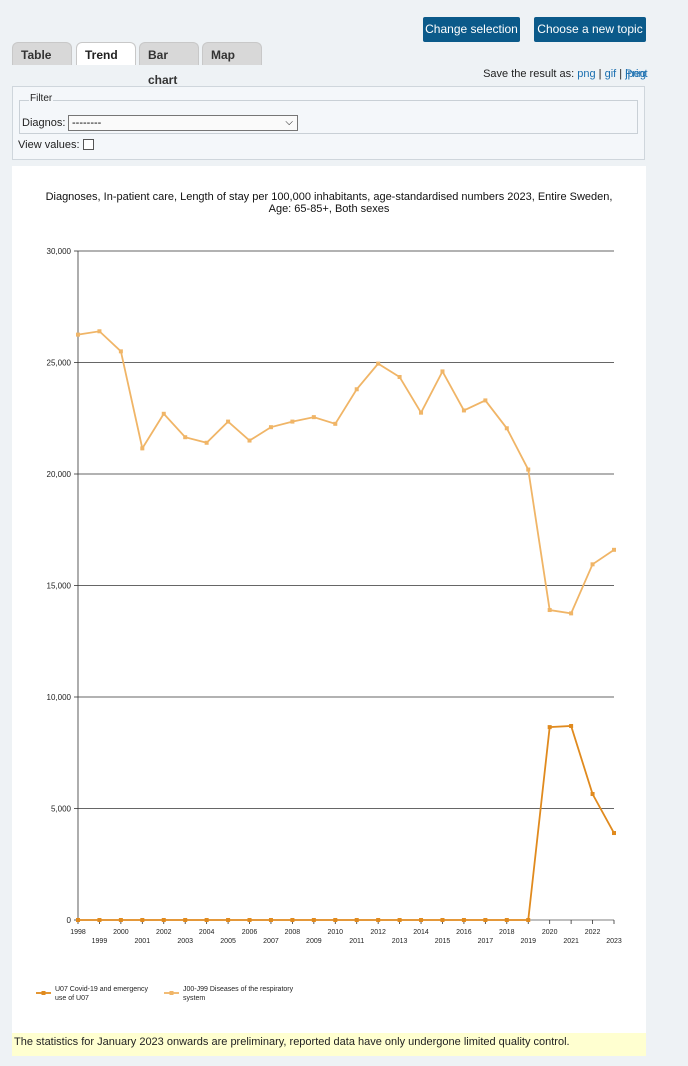  I want to click on print-link: Print, so click(636, 74).